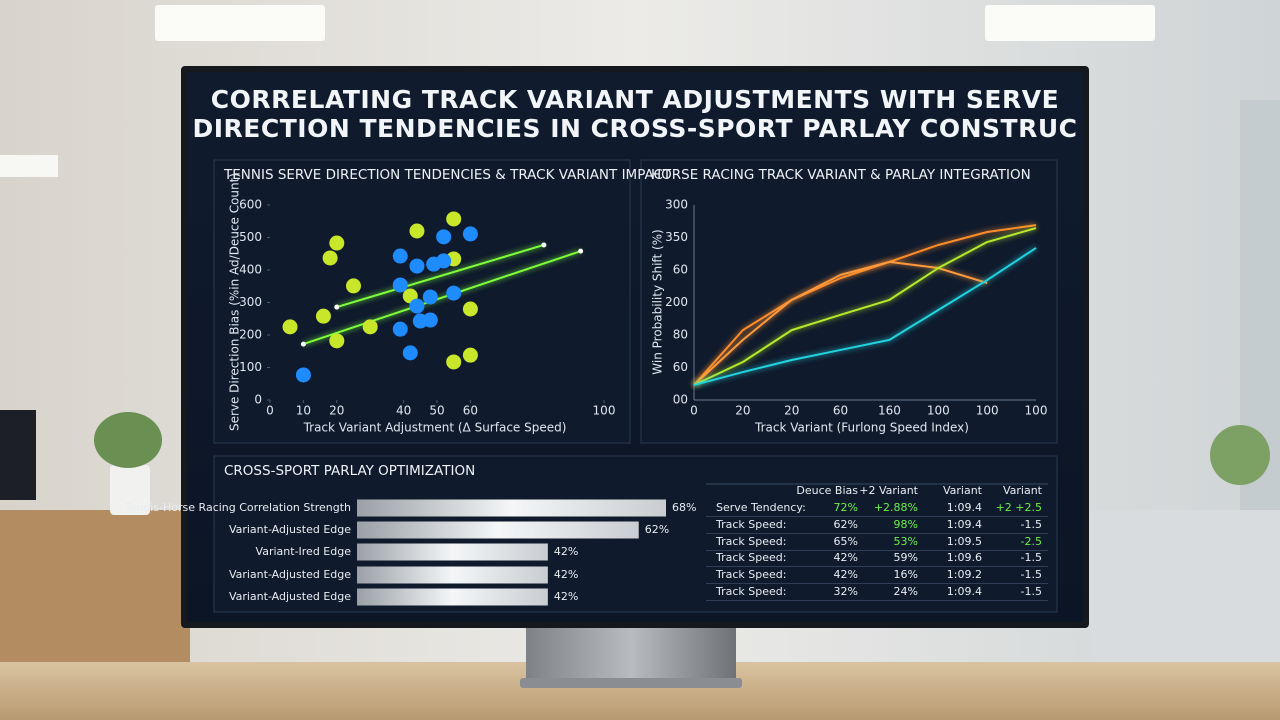  I want to click on x-tick-label: 10, so click(303, 411).